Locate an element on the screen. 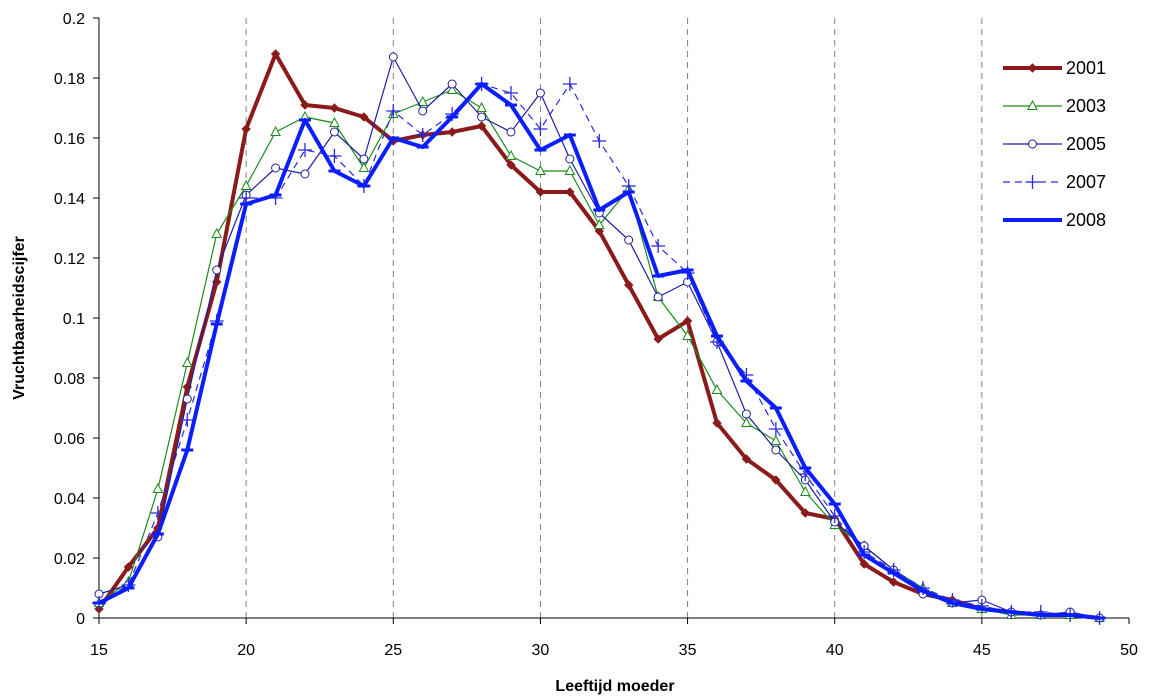 This screenshot has width=1149, height=699. y-axis-title: Vruchtbaarheidscijfer is located at coordinates (19, 318).